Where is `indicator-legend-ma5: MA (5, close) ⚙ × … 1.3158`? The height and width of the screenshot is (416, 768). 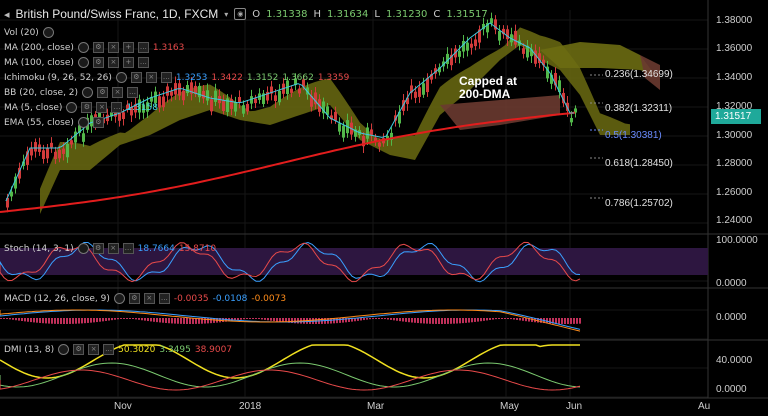
indicator-legend-ma5: MA (5, close) ⚙ × … 1.3158 is located at coordinates (81, 107).